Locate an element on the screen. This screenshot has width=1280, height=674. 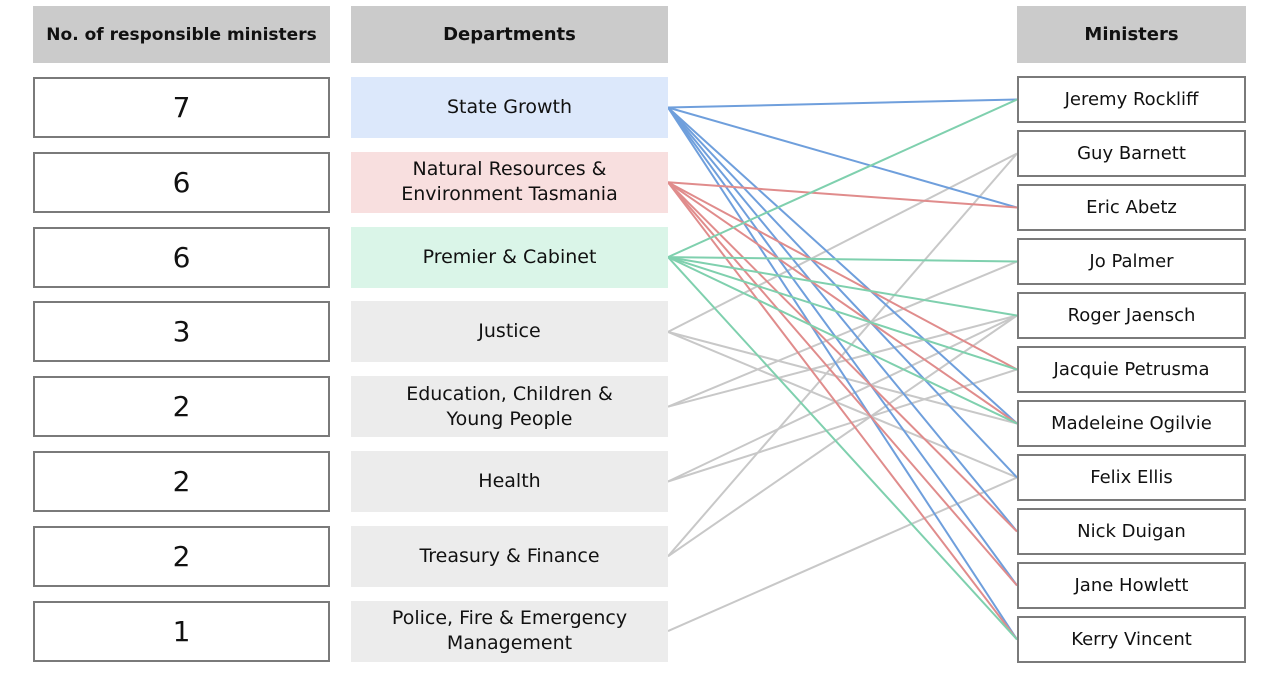
minister-box: Jacquie Petrusma is located at coordinates (1131, 369).